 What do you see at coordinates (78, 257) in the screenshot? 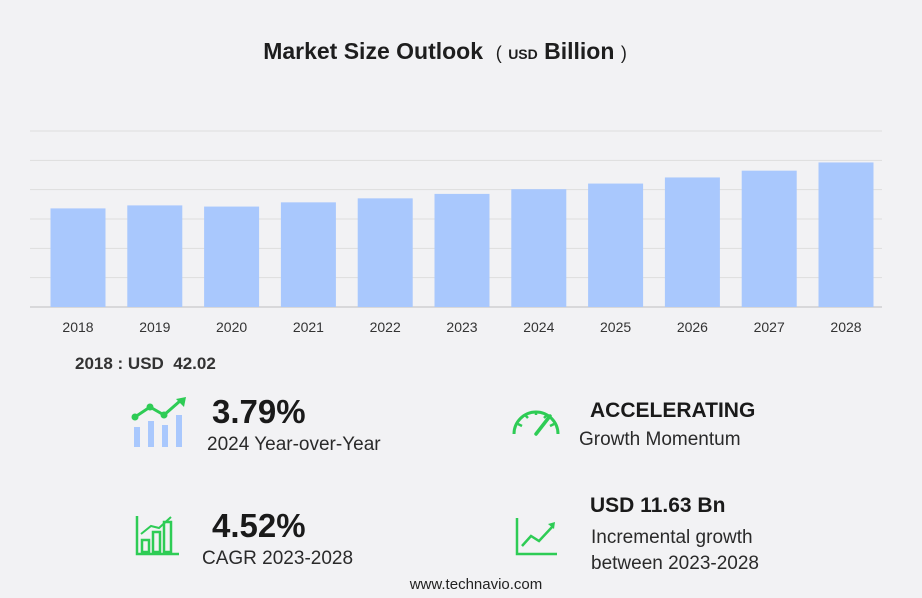
I see `bar-2018` at bounding box center [78, 257].